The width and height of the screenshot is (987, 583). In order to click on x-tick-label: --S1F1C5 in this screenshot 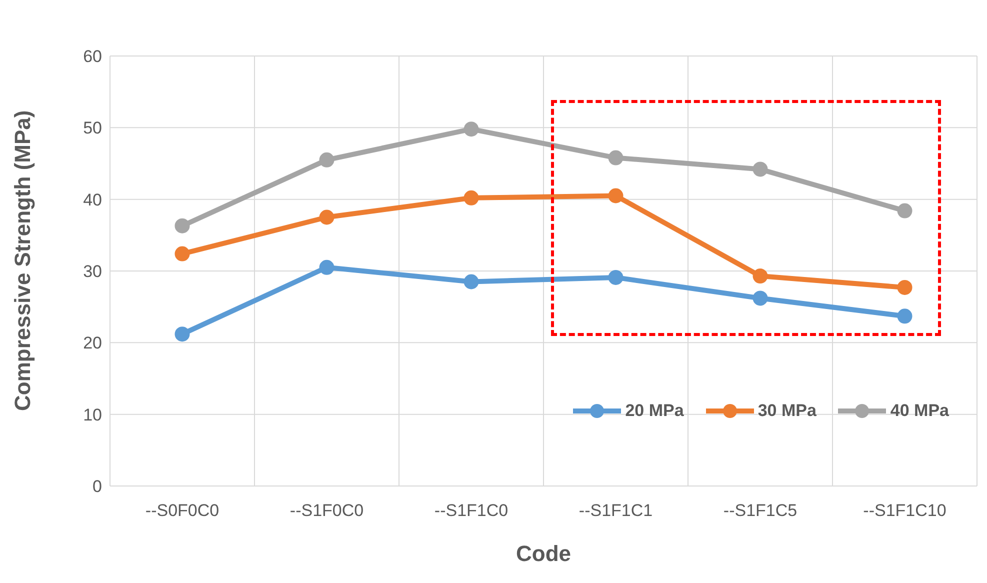, I will do `click(760, 510)`.